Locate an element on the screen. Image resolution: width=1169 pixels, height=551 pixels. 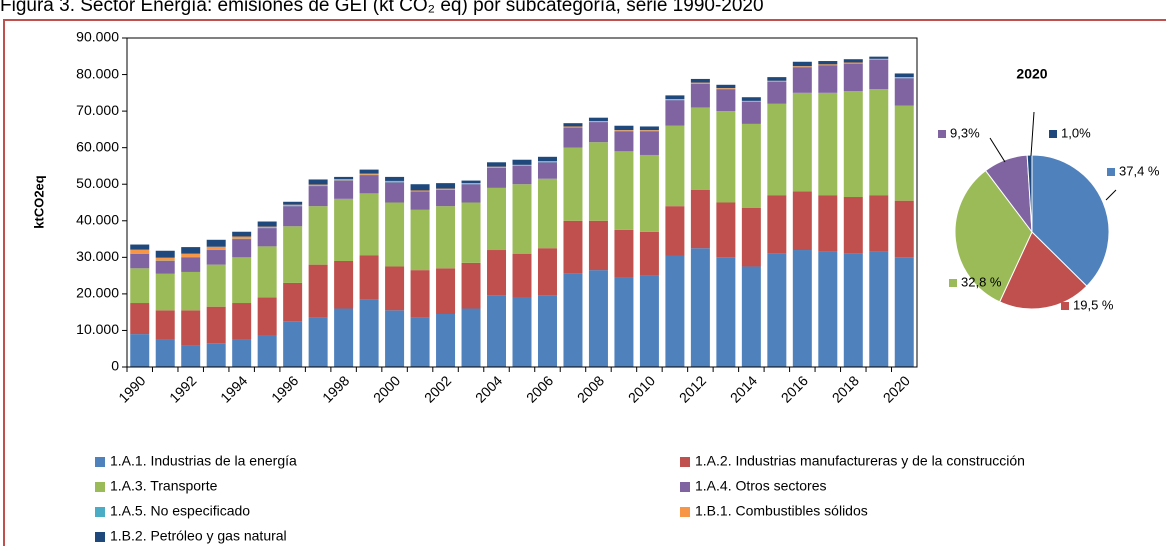
leader-line is located at coordinates (1111, 195).